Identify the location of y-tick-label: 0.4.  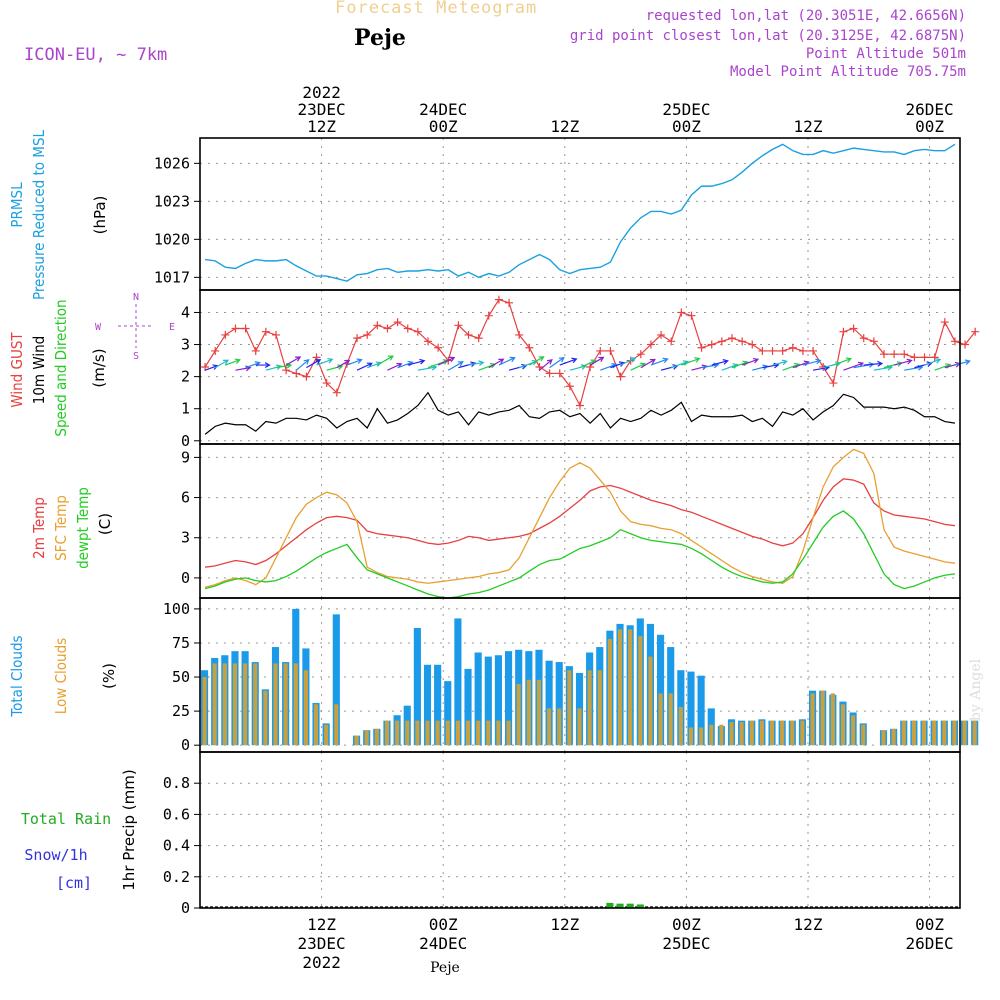
(176, 846).